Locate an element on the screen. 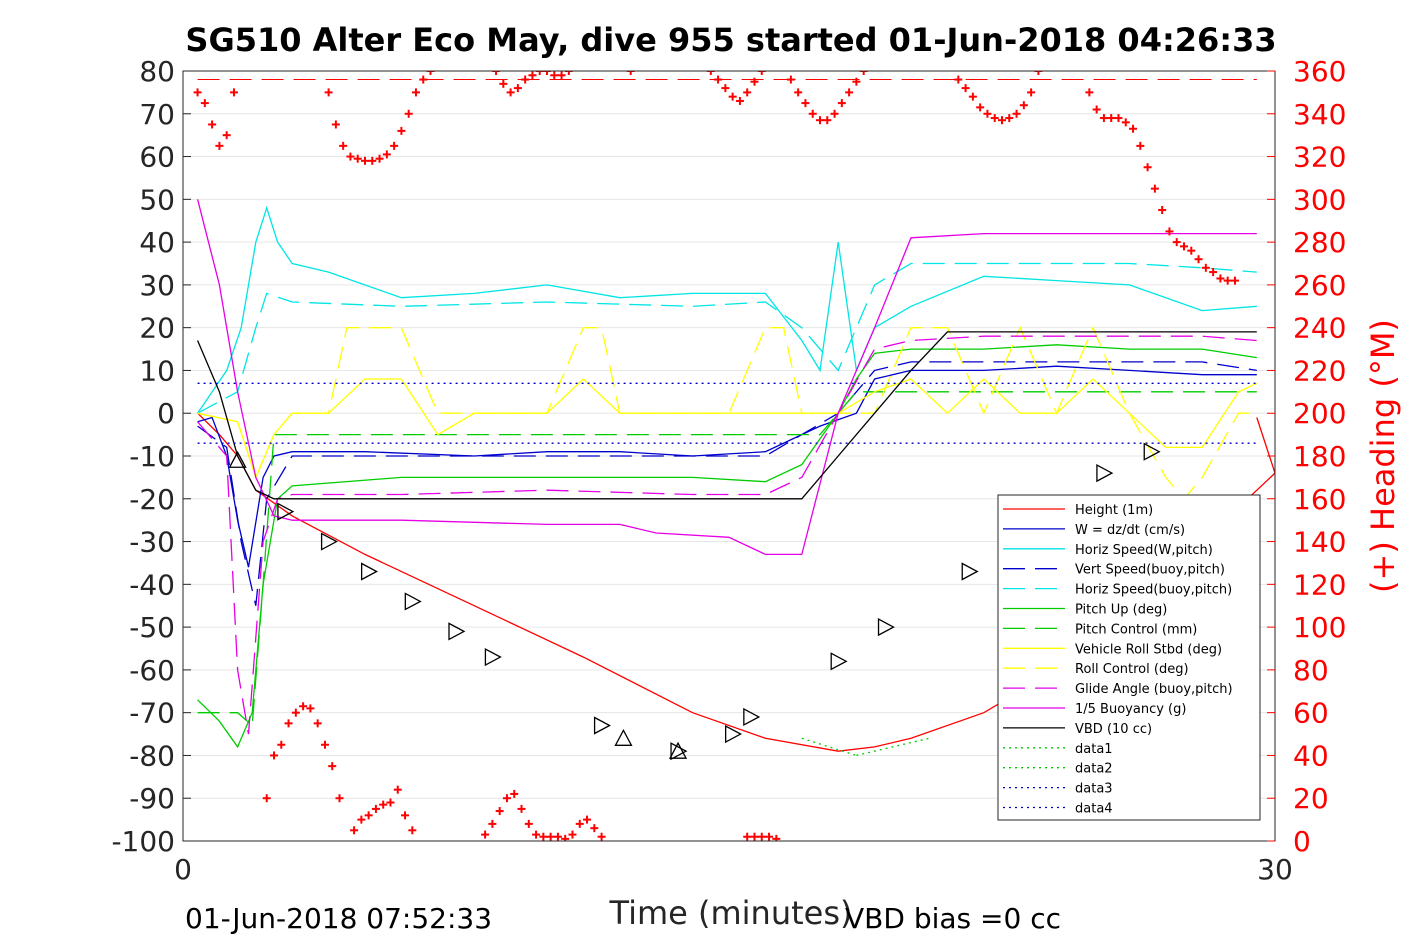 The height and width of the screenshot is (945, 1417). y-right-tick-label: 0 is located at coordinates (1302, 841).